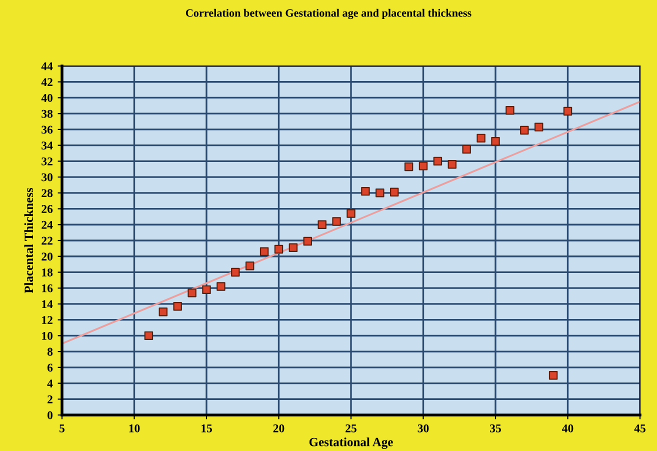 This screenshot has width=657, height=451. I want to click on y-tick-label: 14, so click(47, 304).